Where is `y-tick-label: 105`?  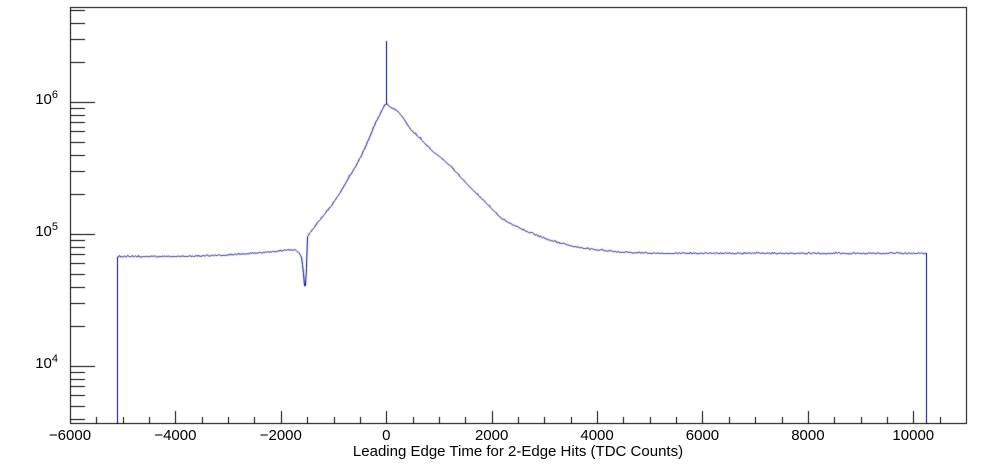 y-tick-label: 105 is located at coordinates (29, 231).